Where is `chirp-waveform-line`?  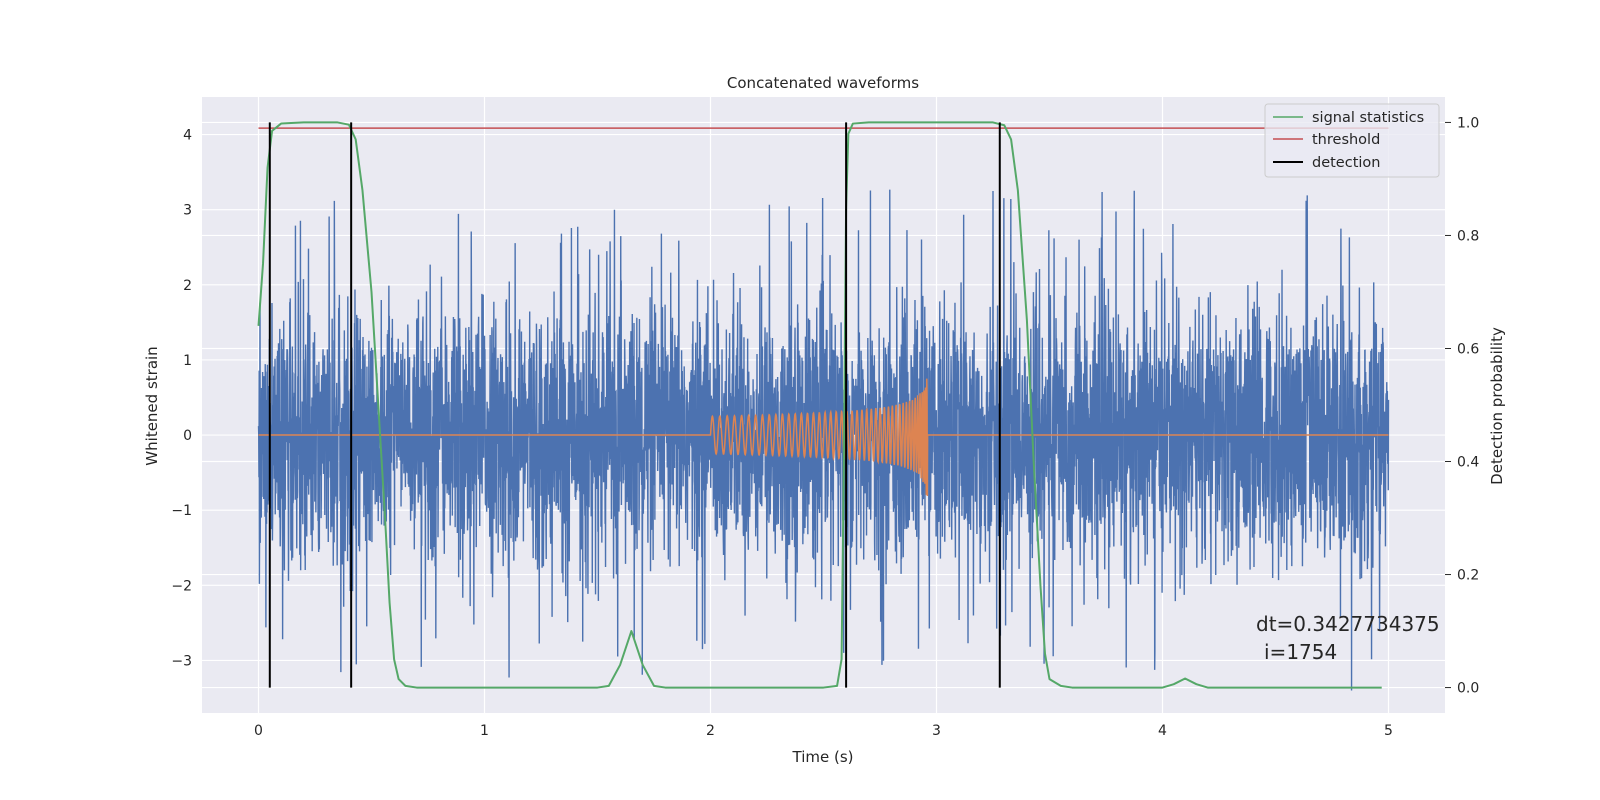
chirp-waveform-line is located at coordinates (823, 437).